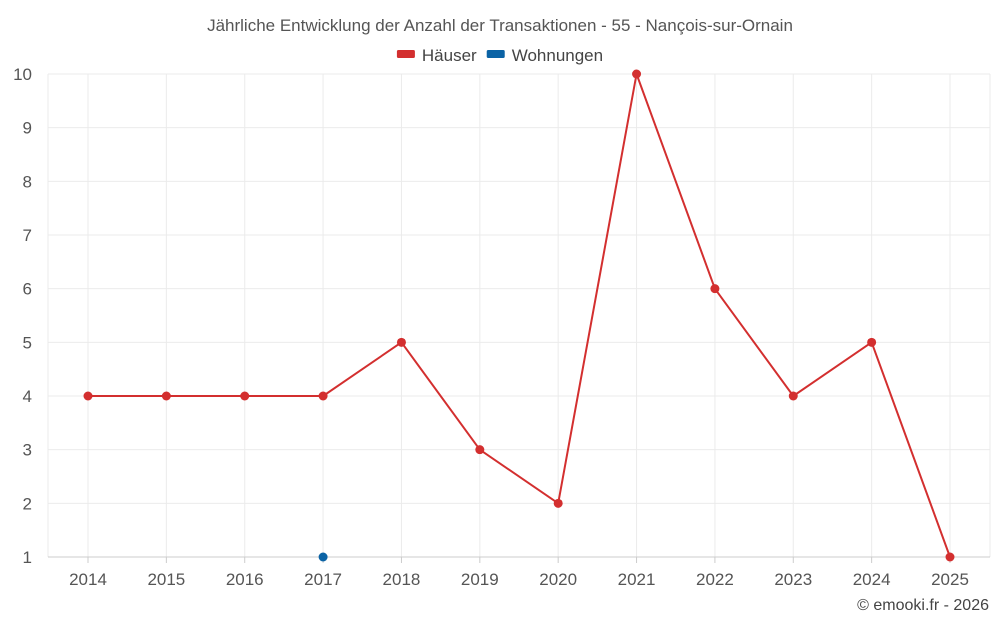 This screenshot has height=625, width=1000. I want to click on legend-item-haeuser: Häuser, so click(436, 55).